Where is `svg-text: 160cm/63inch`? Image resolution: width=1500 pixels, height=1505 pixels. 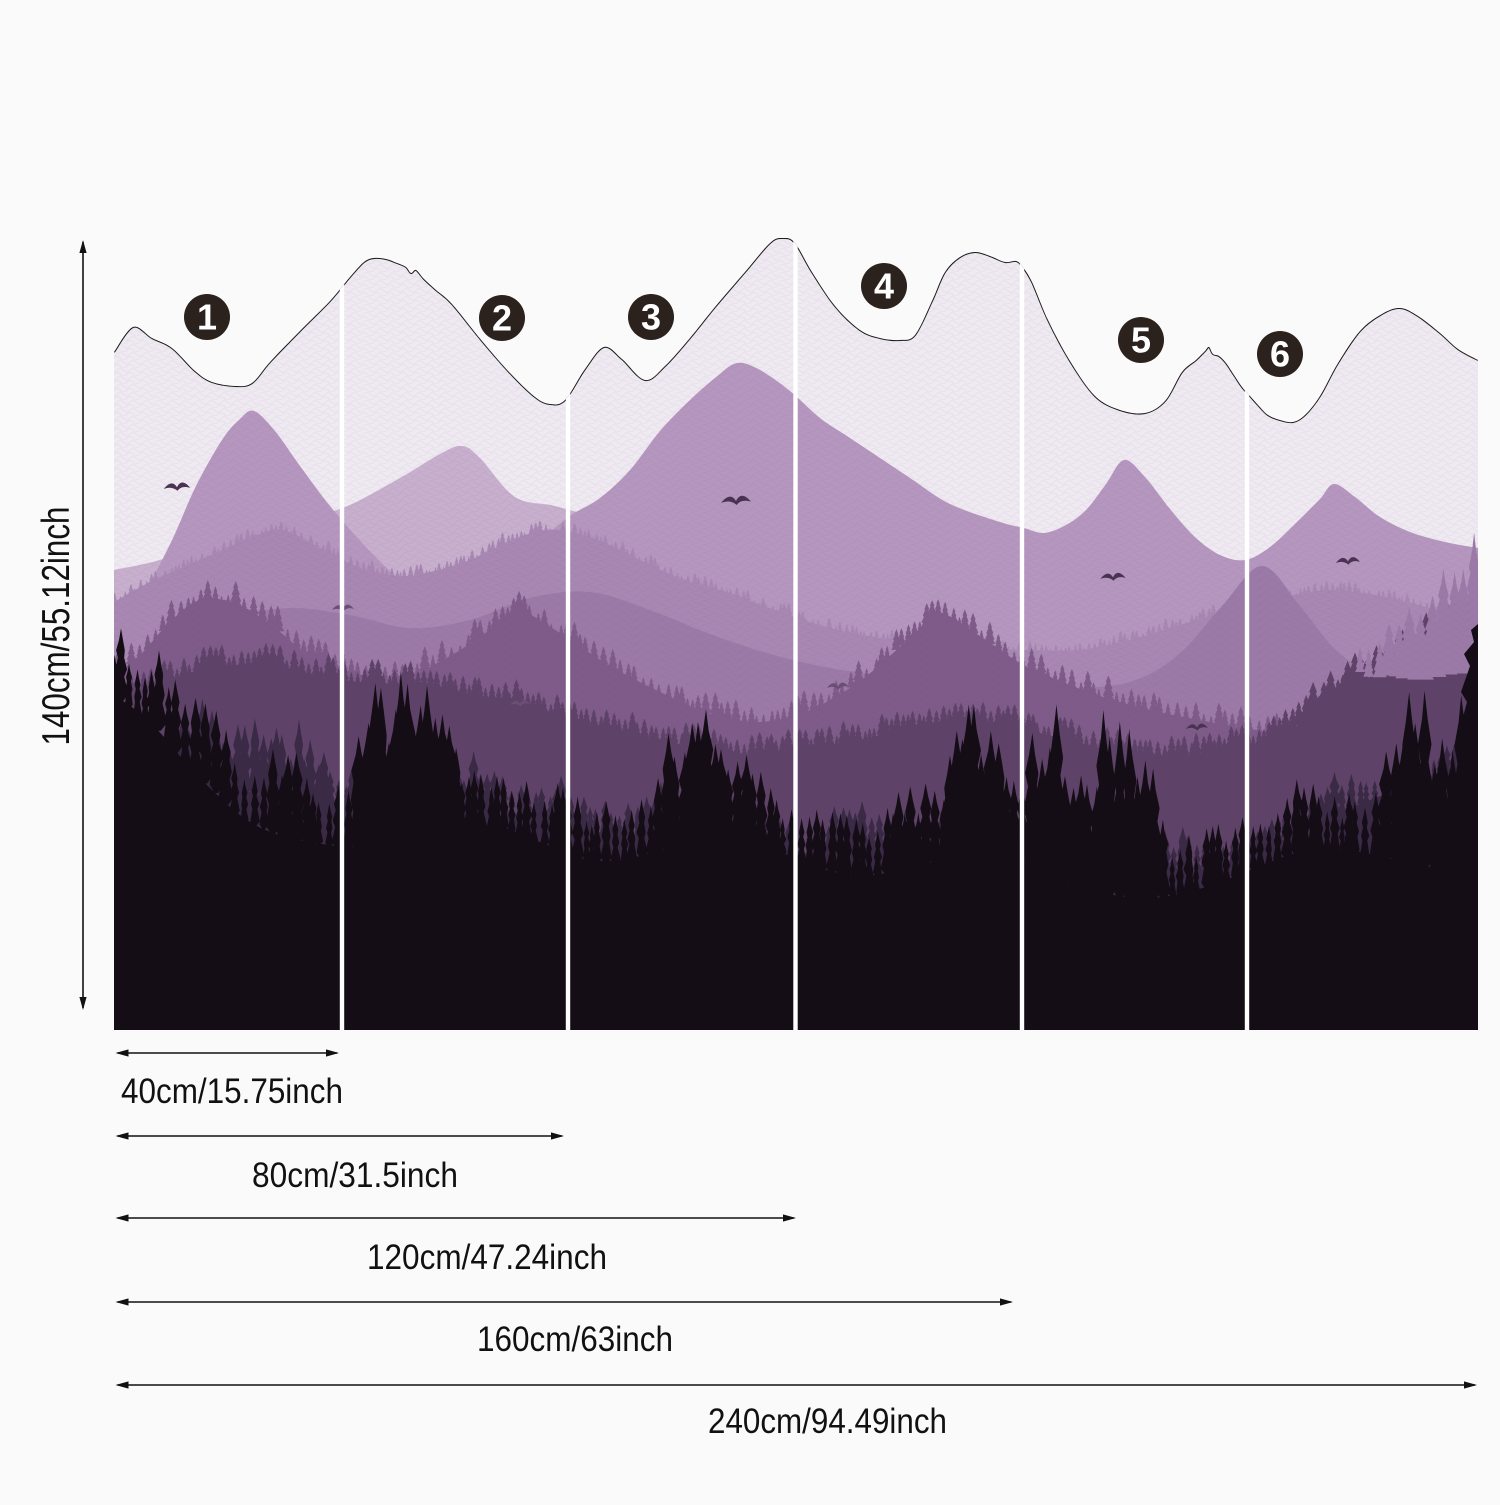 svg-text: 160cm/63inch is located at coordinates (575, 1339).